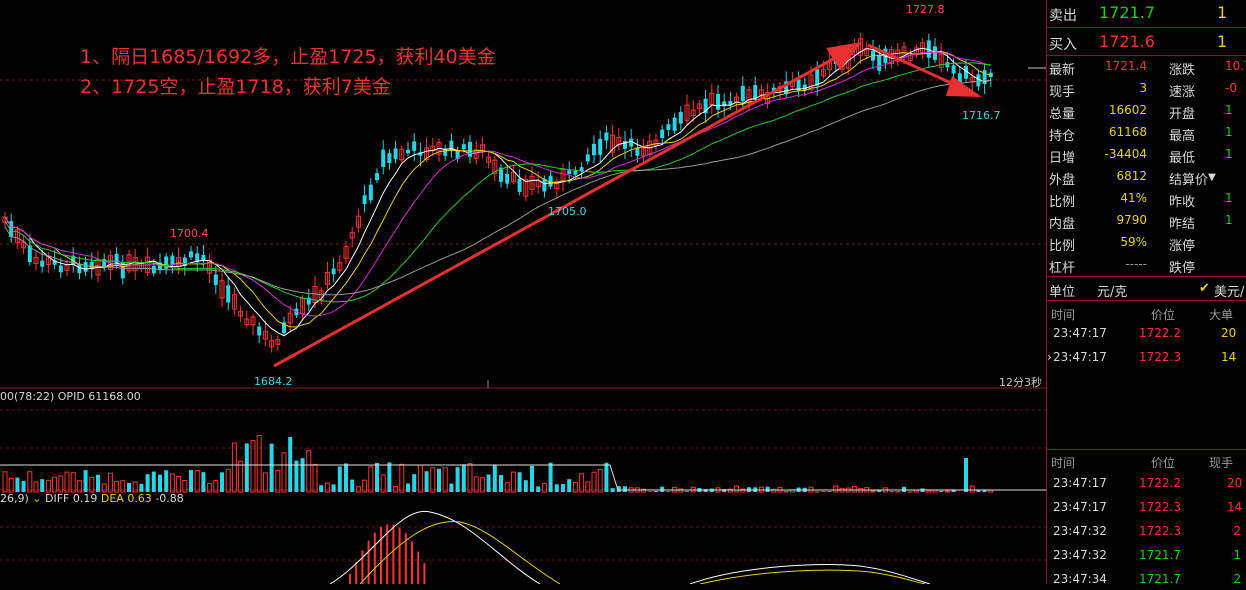 This screenshot has height=590, width=1246. Describe the element at coordinates (1146, 276) in the screenshot. I see `divider` at that location.